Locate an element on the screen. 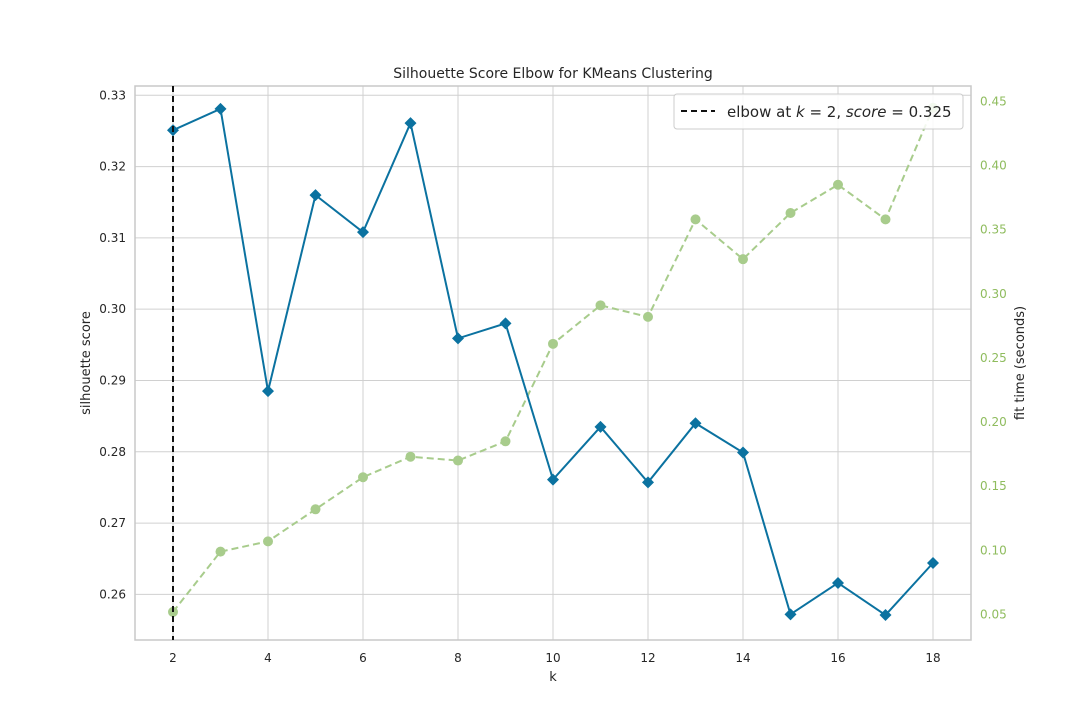 This screenshot has width=1080, height=720. x-tick-label: 12 is located at coordinates (647, 658).